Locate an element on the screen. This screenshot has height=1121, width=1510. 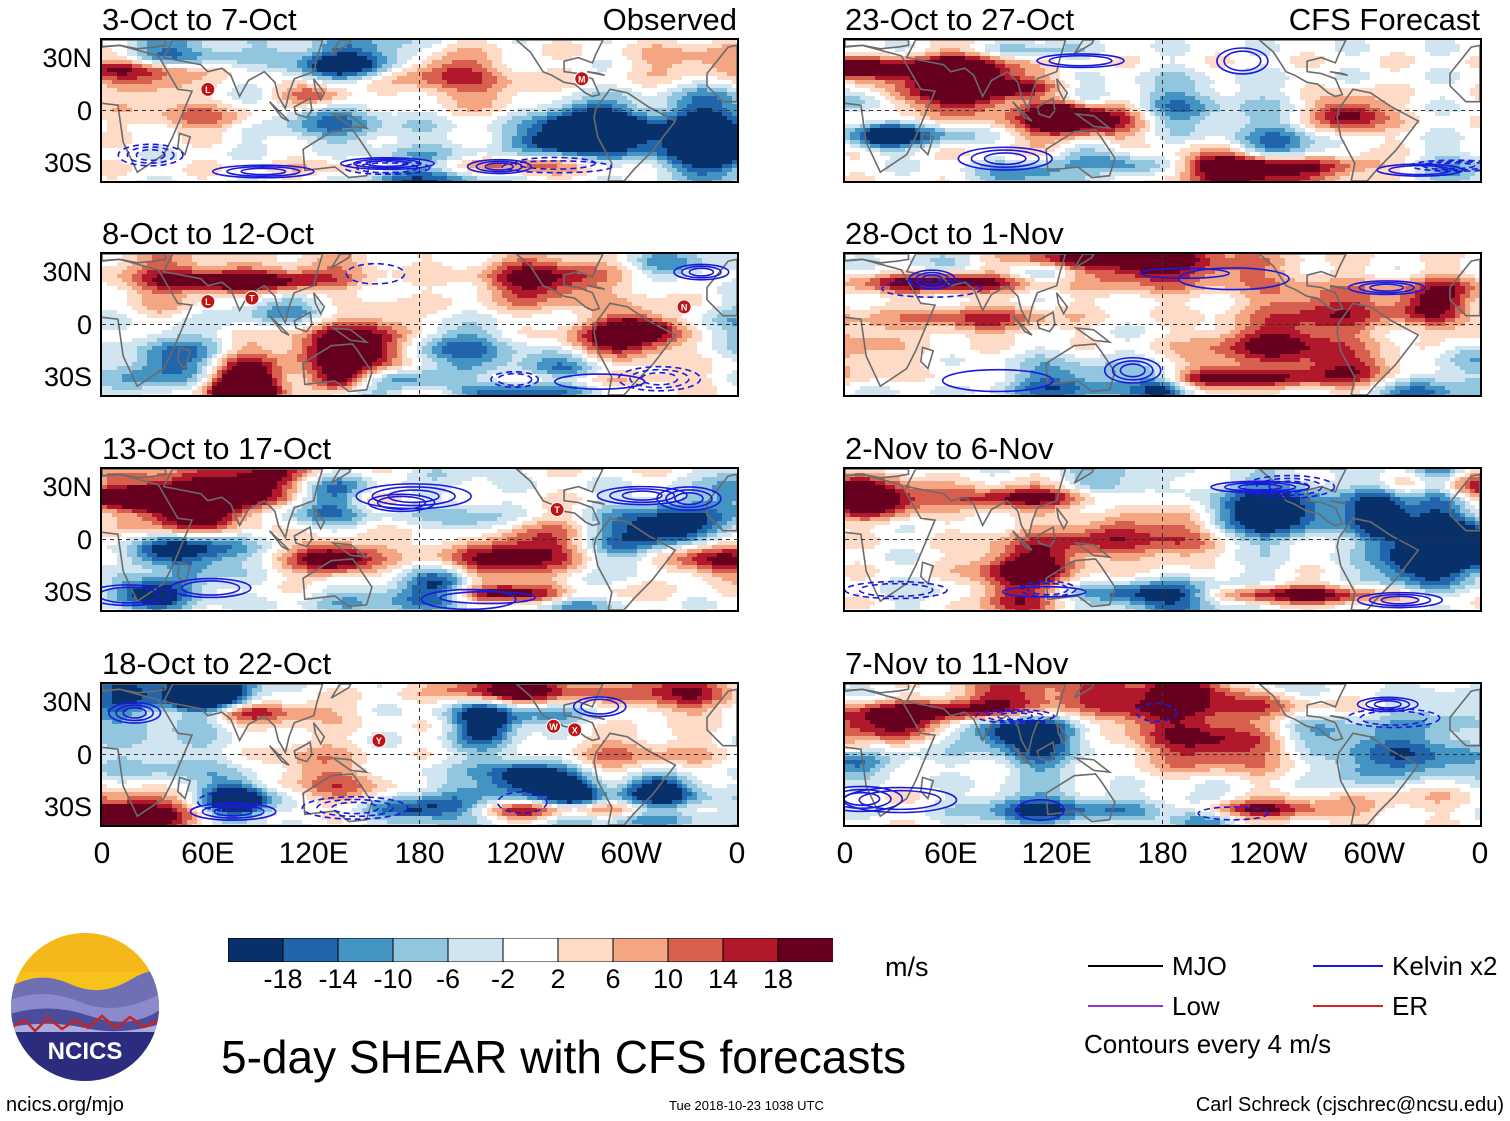
colorbar-tick: 14 is located at coordinates (723, 979).